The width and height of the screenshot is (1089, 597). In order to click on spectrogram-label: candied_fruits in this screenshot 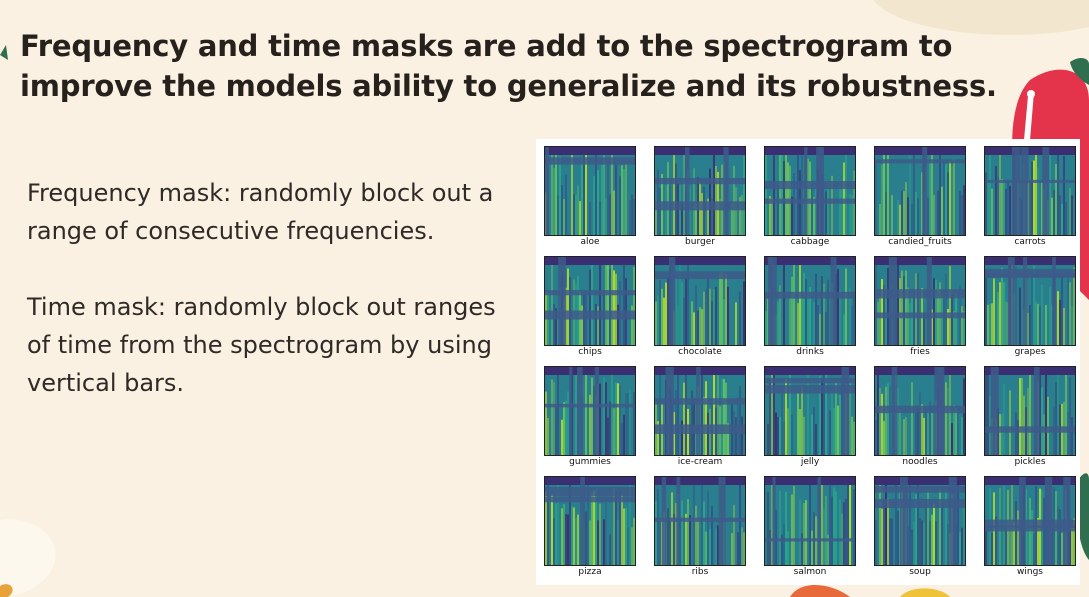, I will do `click(920, 242)`.